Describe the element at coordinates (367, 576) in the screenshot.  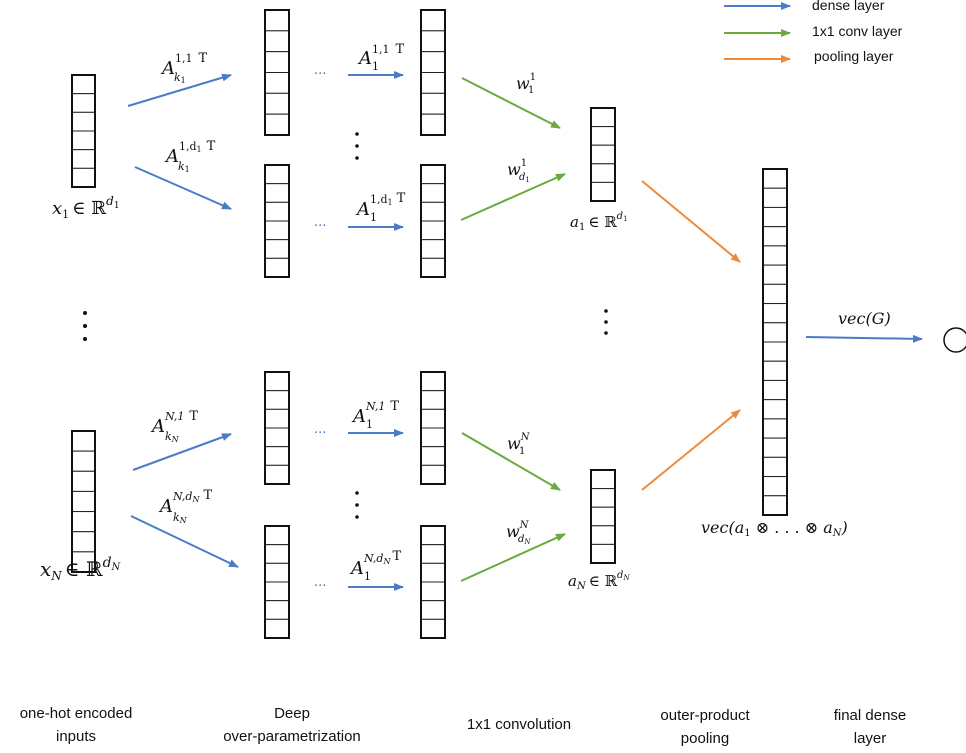
I see `label-A-1-Nd-sub: 1` at that location.